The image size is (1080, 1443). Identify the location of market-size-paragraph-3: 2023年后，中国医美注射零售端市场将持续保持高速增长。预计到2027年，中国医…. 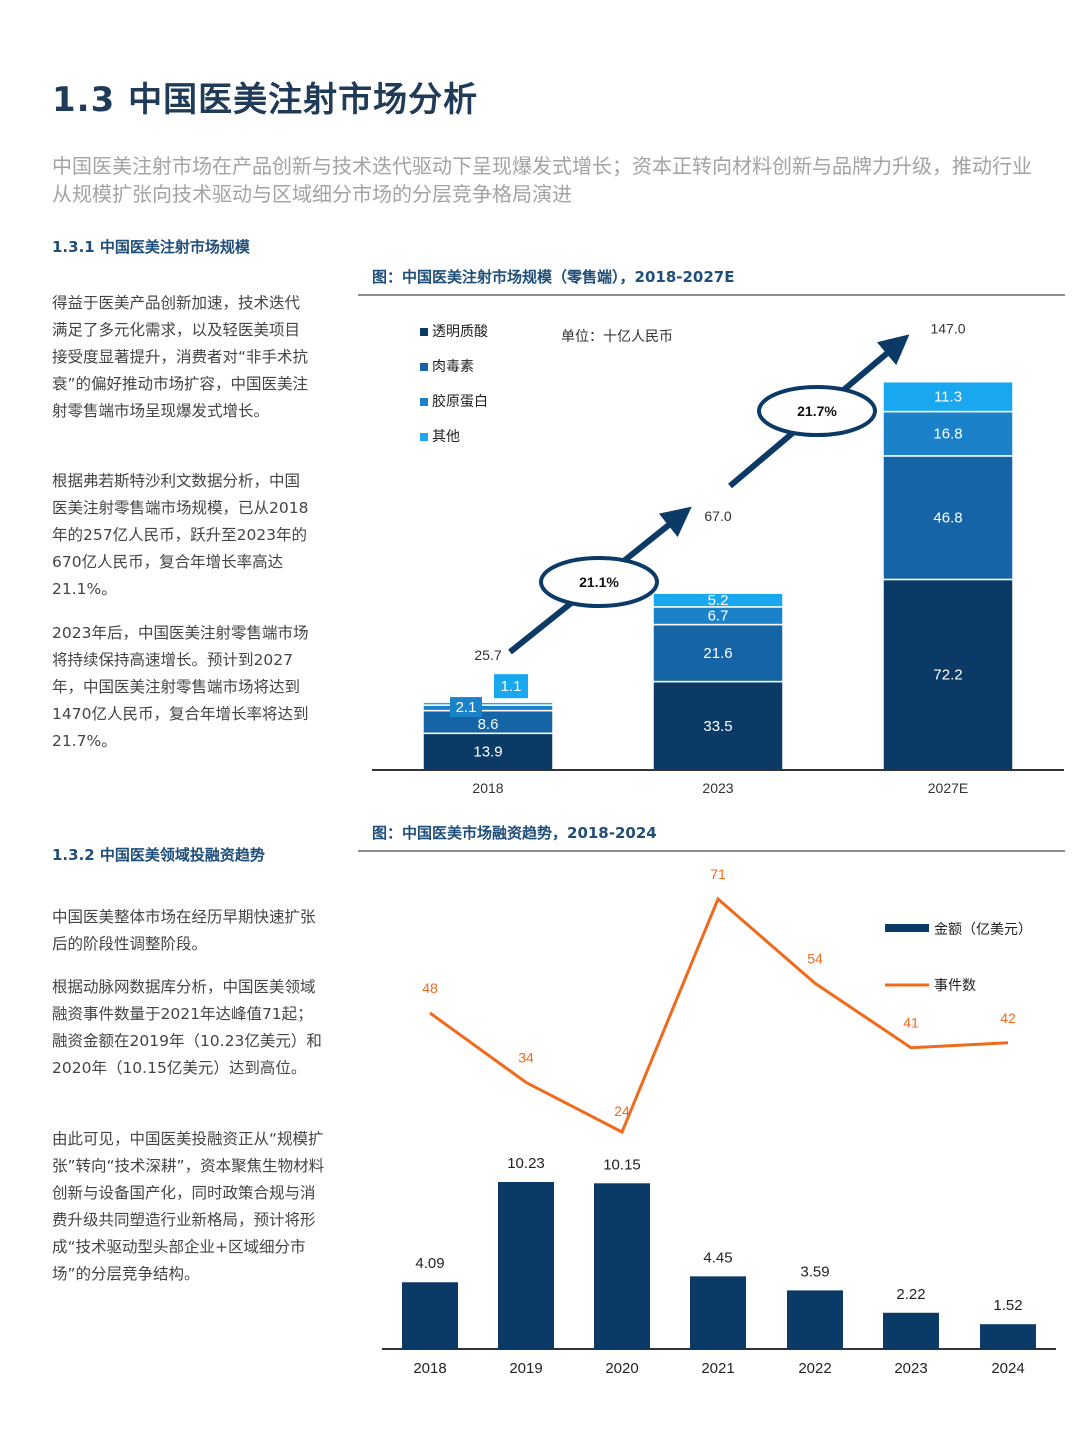
(180, 687).